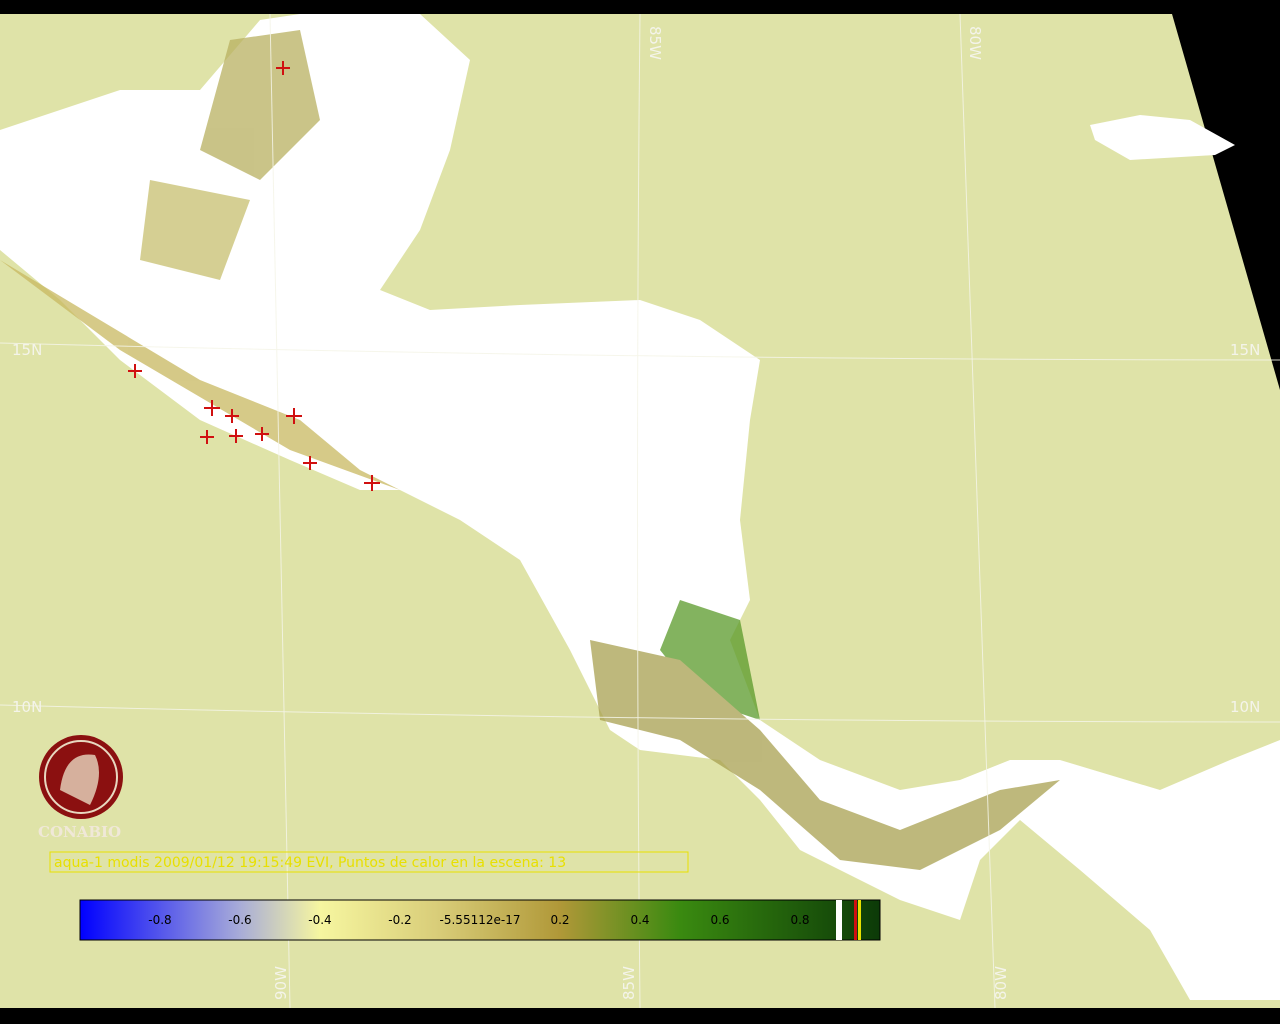 The height and width of the screenshot is (1024, 1280). I want to click on colorbar-gradient, so click(480, 920).